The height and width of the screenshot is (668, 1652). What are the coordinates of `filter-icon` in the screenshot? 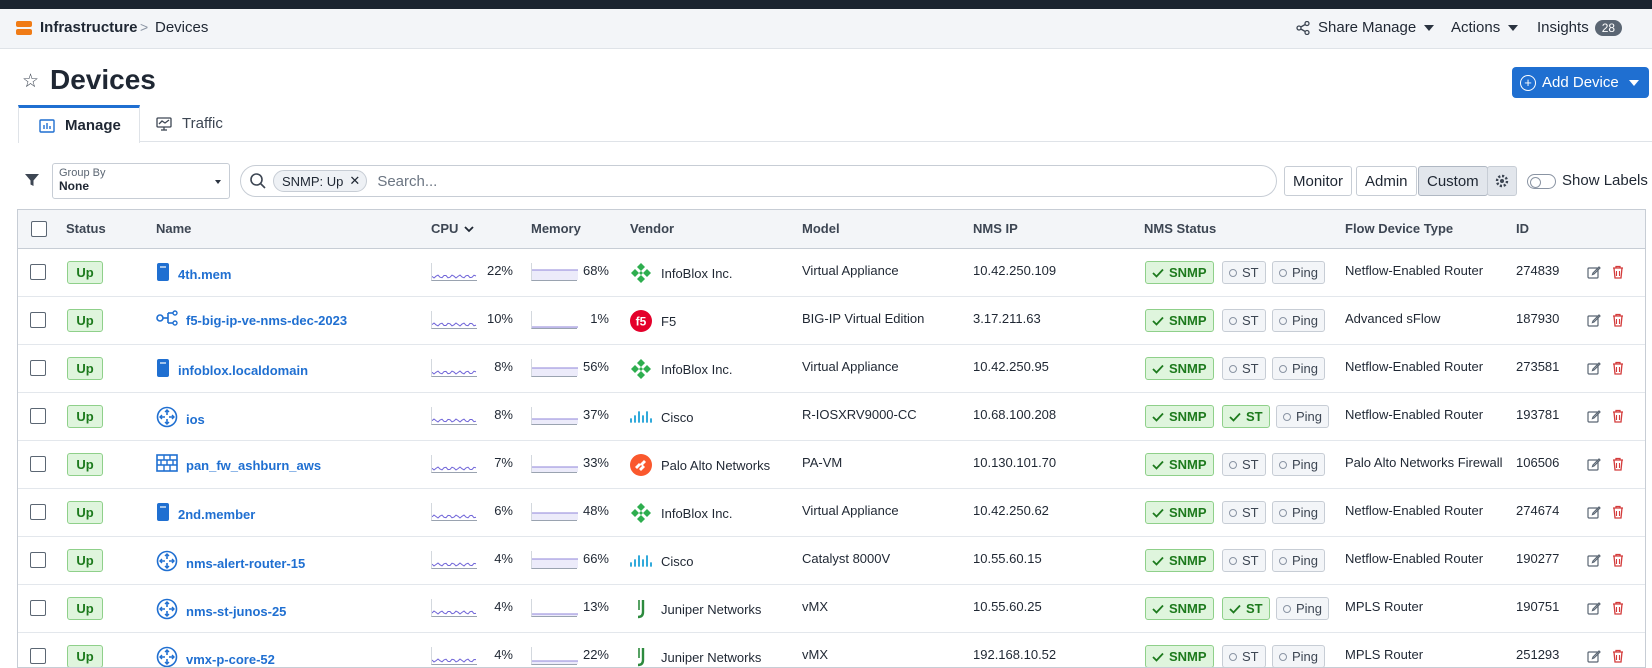 It's located at (32, 180).